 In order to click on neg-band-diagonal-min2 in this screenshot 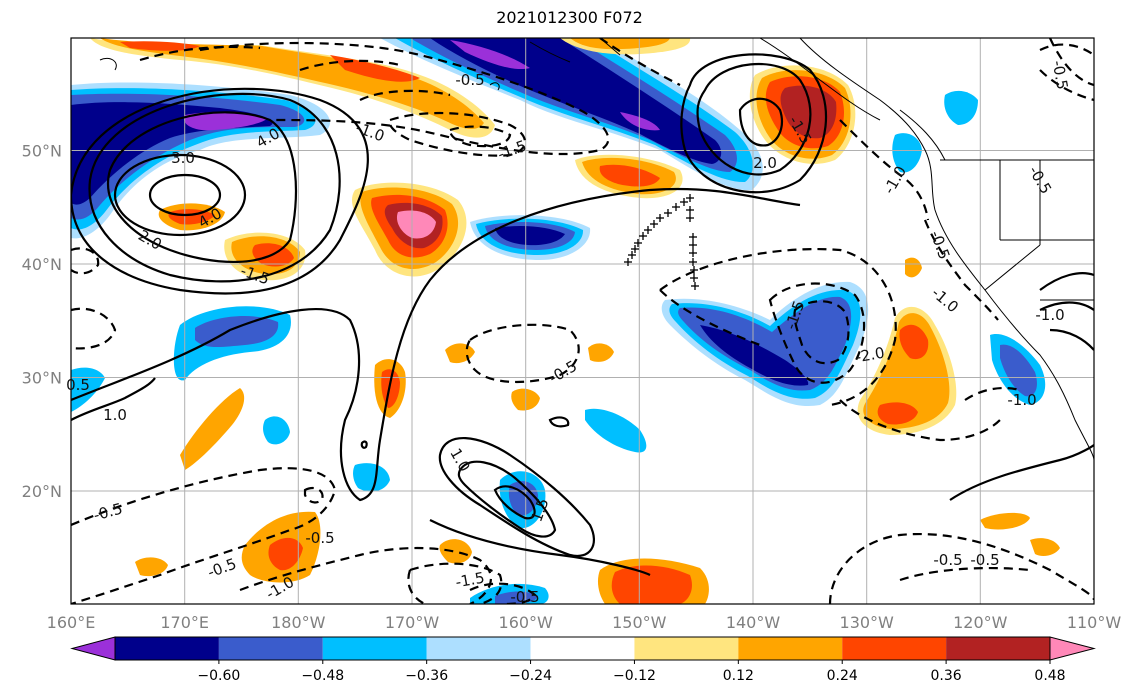, I will do `click(640, 121)`.